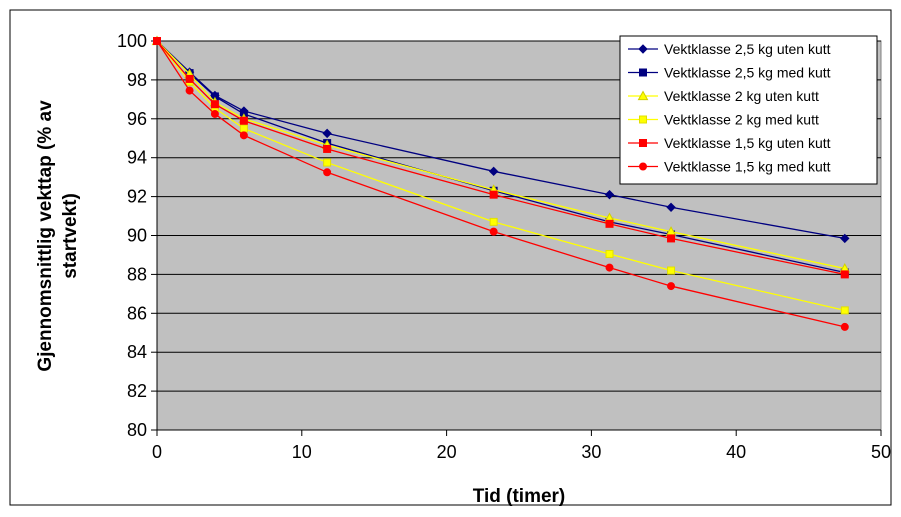 The width and height of the screenshot is (901, 517). What do you see at coordinates (747, 167) in the screenshot?
I see `legend-label-5: Vektklasse 1,5 kg med kutt` at bounding box center [747, 167].